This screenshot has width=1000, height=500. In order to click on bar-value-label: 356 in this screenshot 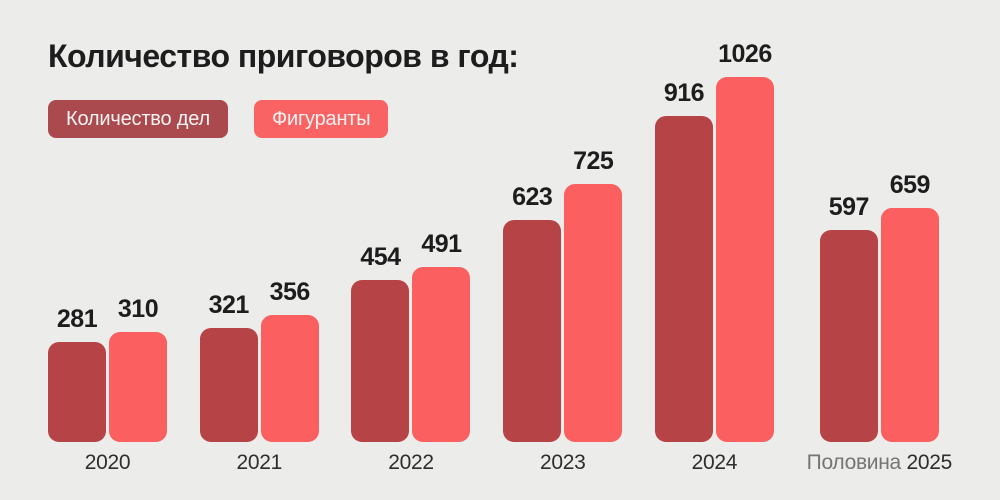, I will do `click(290, 291)`.